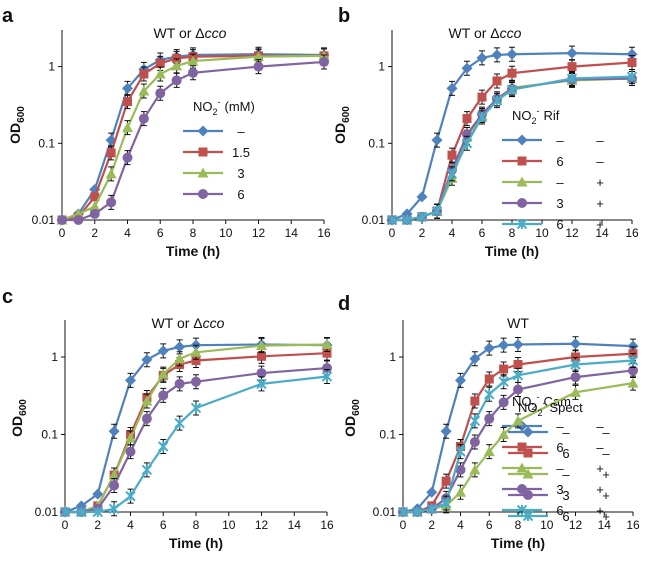  I want to click on legend-entry-2: 3, so click(214, 173).